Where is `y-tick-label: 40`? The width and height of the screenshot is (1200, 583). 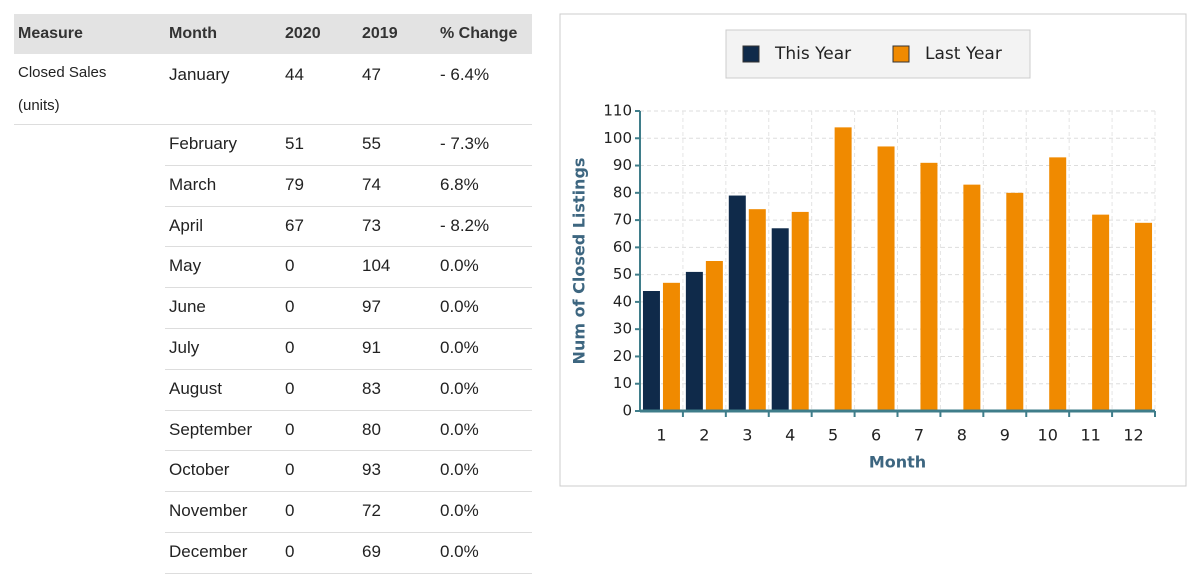 y-tick-label: 40 is located at coordinates (622, 301).